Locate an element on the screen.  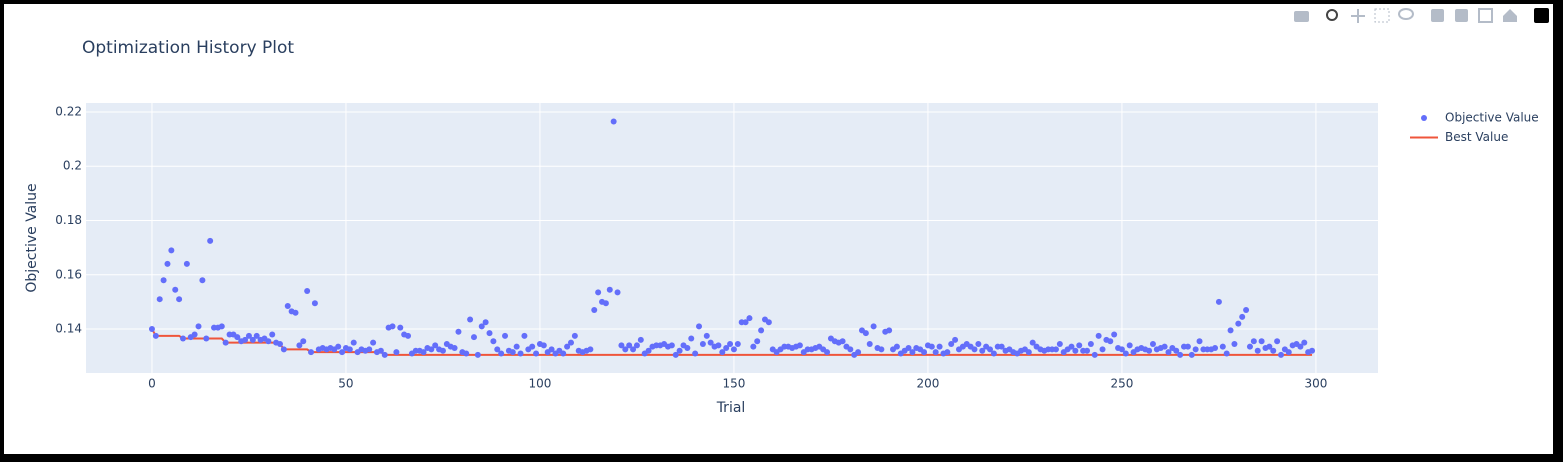
y-tick-label: 0.16 is located at coordinates (68, 274).